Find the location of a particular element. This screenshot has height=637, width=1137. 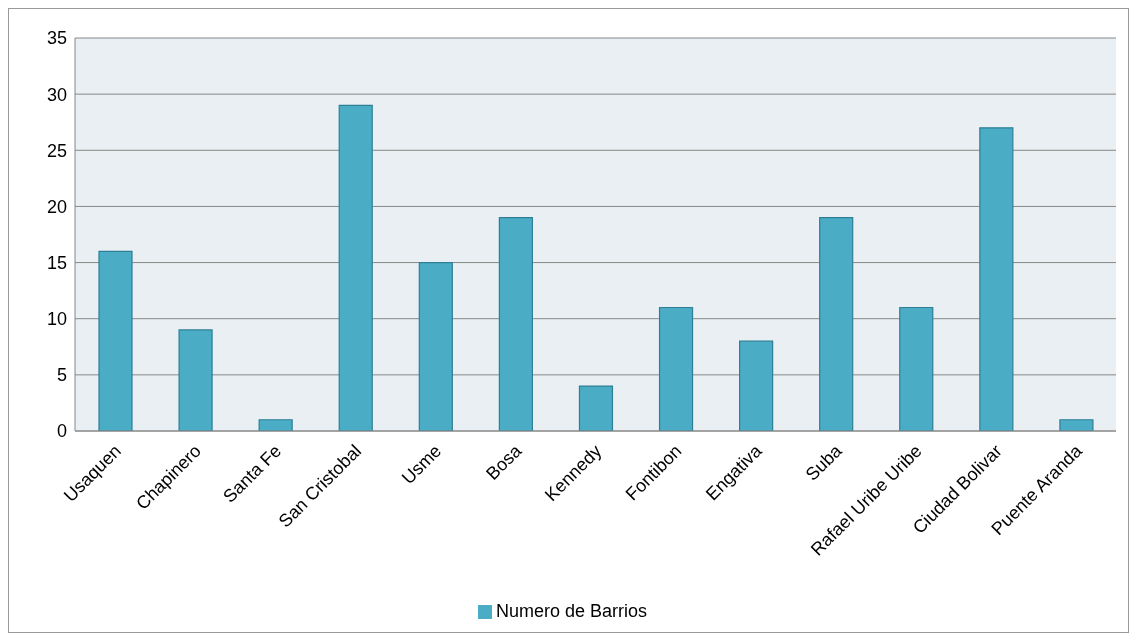

y-tick-label: 35 is located at coordinates (56, 38).